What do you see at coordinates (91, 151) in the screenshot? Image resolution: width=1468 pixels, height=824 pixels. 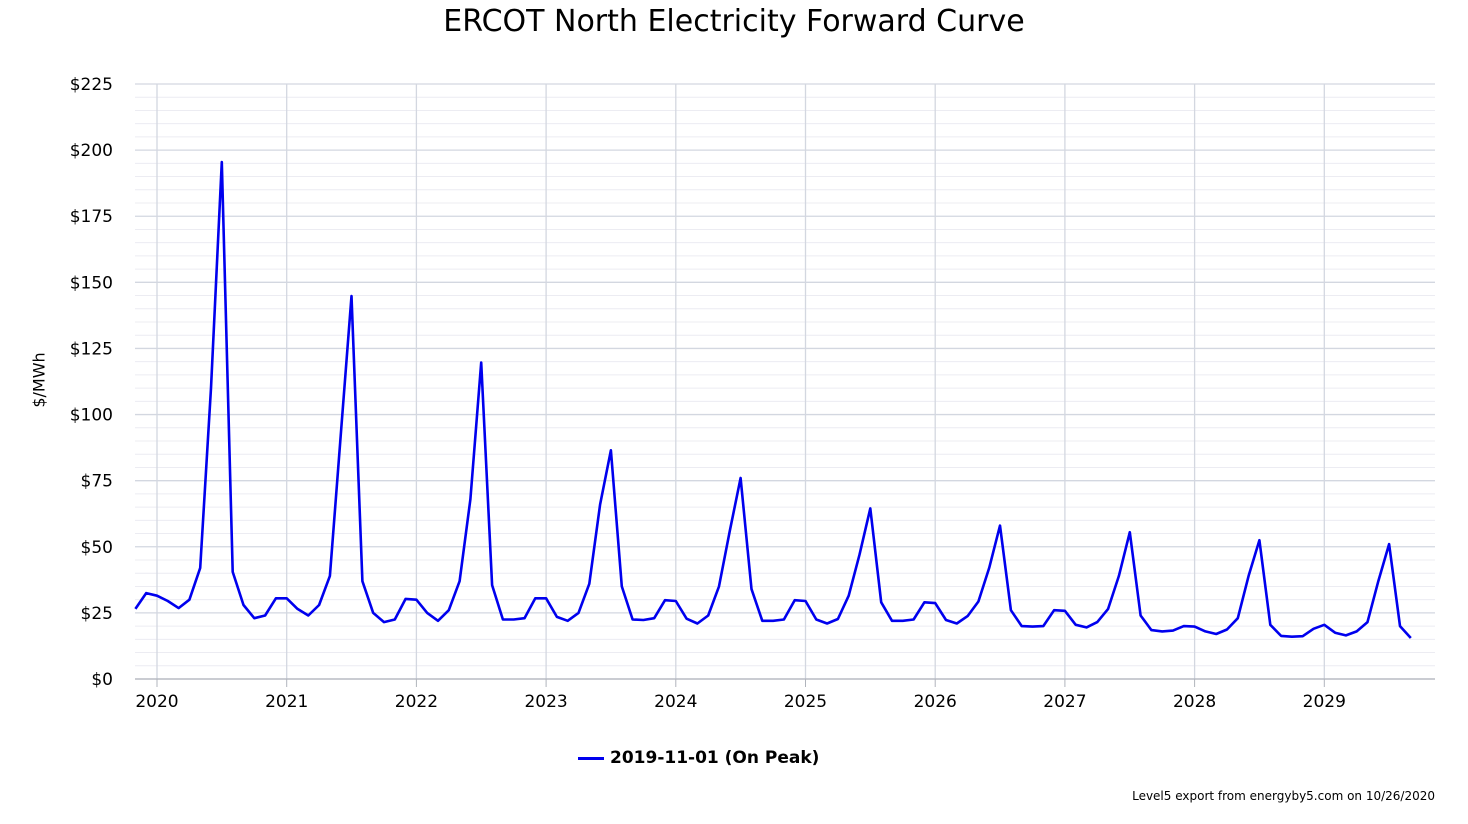 I see `y-tick-label: $200` at bounding box center [91, 151].